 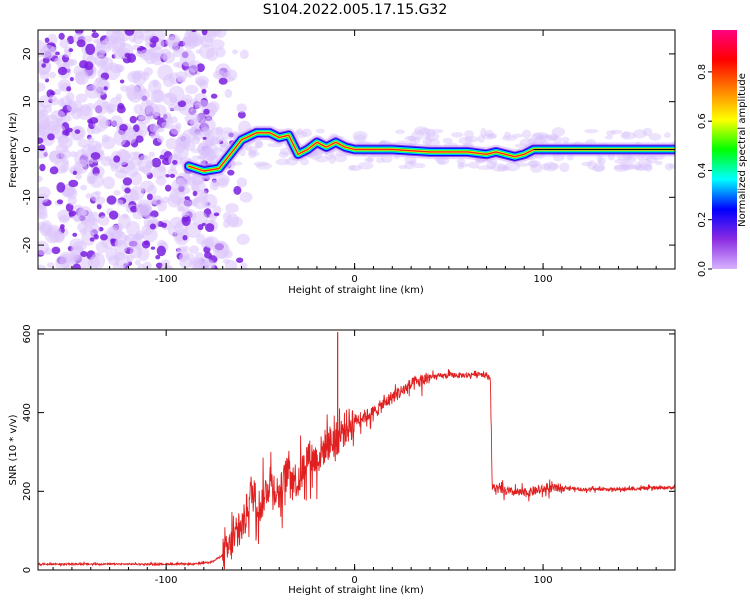 I want to click on snr-xlabel: Height of straight line (km), so click(x=356, y=590).